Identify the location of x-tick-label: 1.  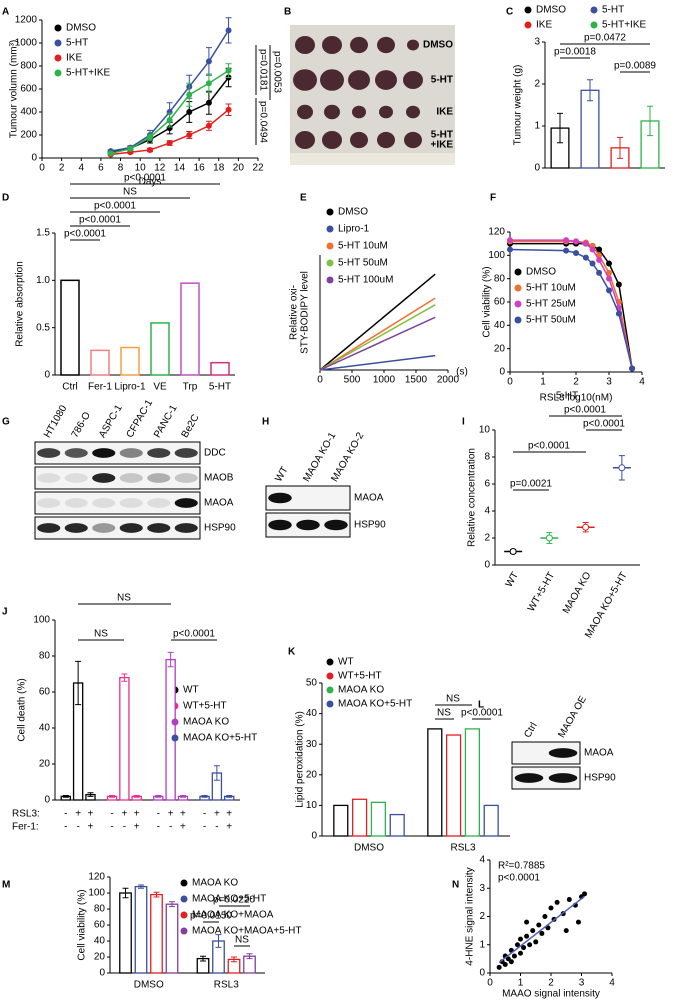
(521, 983).